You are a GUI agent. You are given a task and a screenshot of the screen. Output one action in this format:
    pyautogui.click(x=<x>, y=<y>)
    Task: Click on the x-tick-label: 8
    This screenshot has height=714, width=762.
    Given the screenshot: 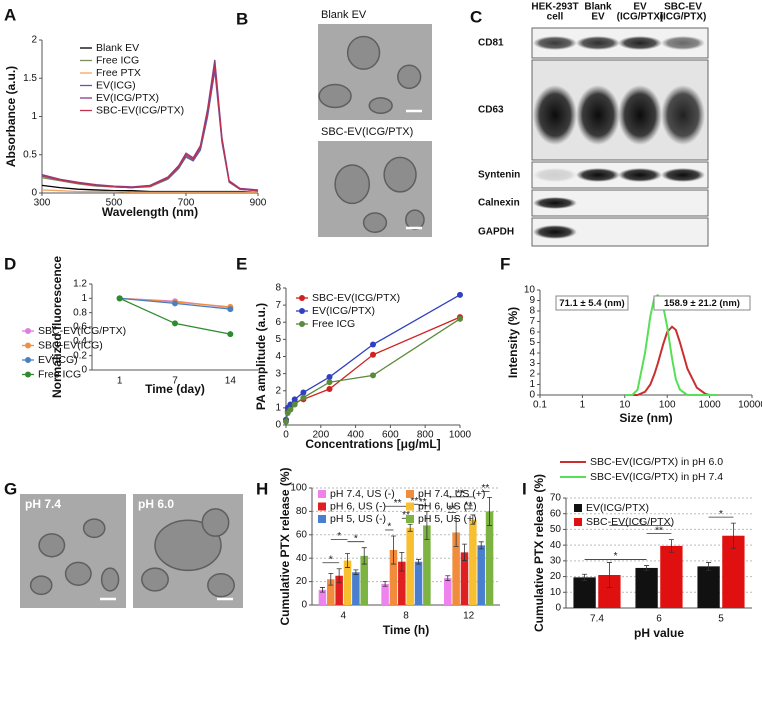 What is the action you would take?
    pyautogui.click(x=406, y=616)
    